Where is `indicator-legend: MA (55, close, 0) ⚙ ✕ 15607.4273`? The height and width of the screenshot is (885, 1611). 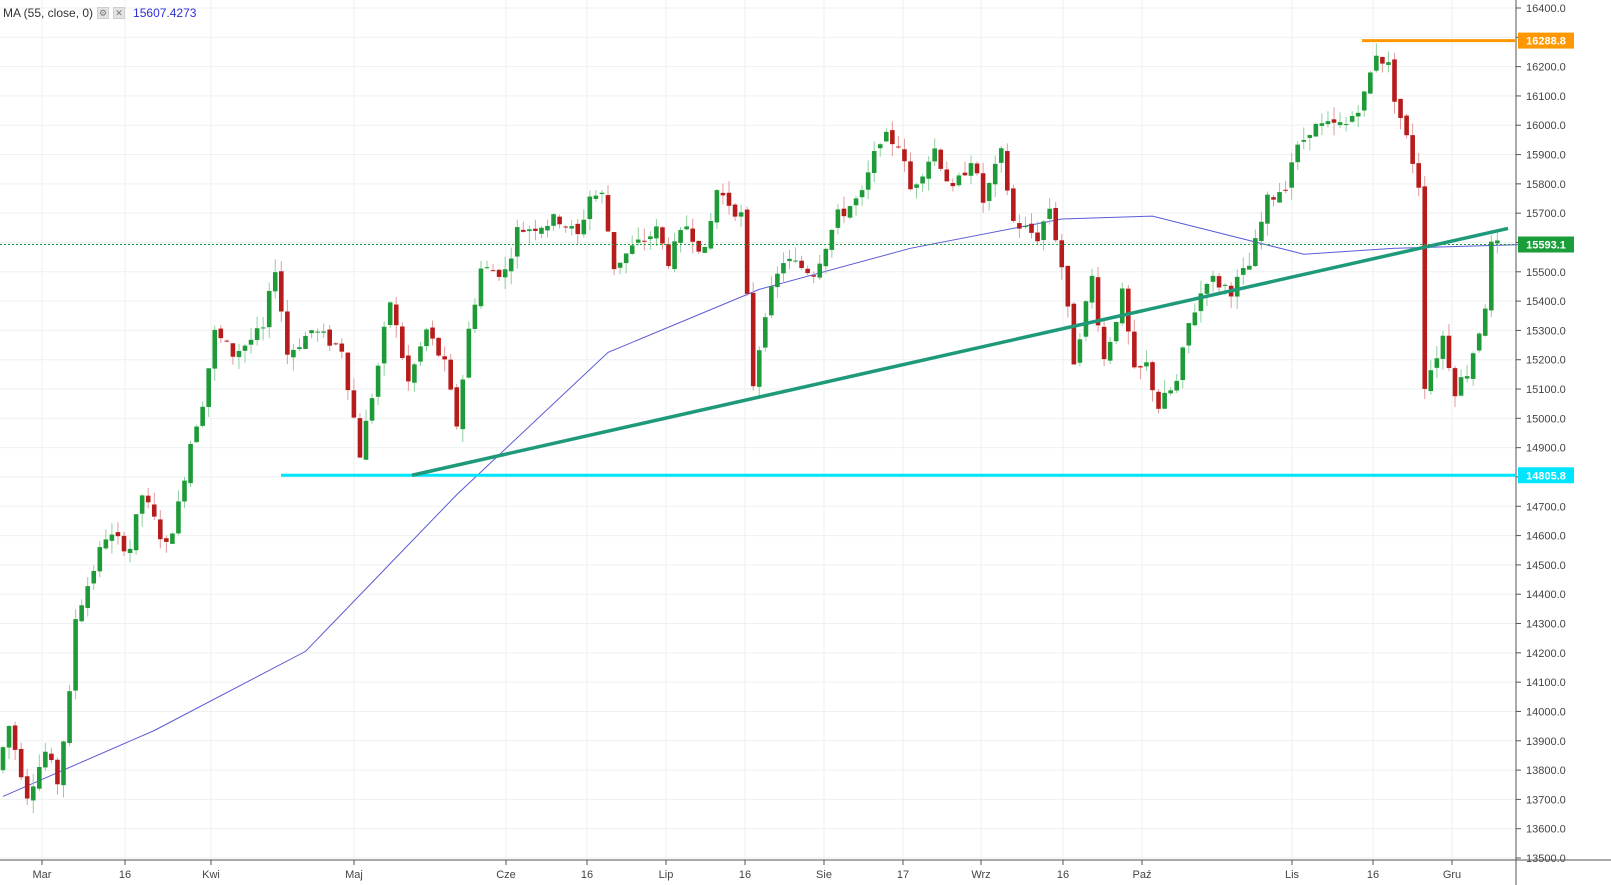 indicator-legend: MA (55, close, 0) ⚙ ✕ 15607.4273 is located at coordinates (99, 13).